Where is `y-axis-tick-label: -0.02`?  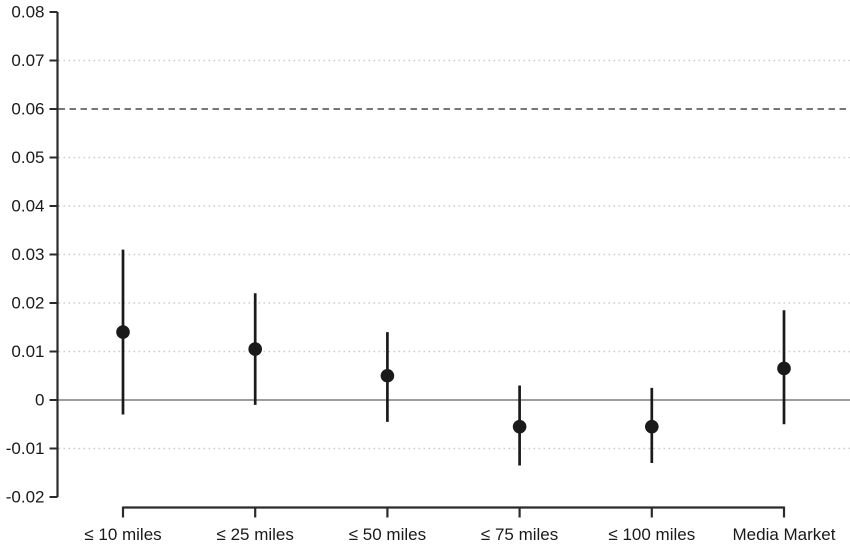 y-axis-tick-label: -0.02 is located at coordinates (25, 497).